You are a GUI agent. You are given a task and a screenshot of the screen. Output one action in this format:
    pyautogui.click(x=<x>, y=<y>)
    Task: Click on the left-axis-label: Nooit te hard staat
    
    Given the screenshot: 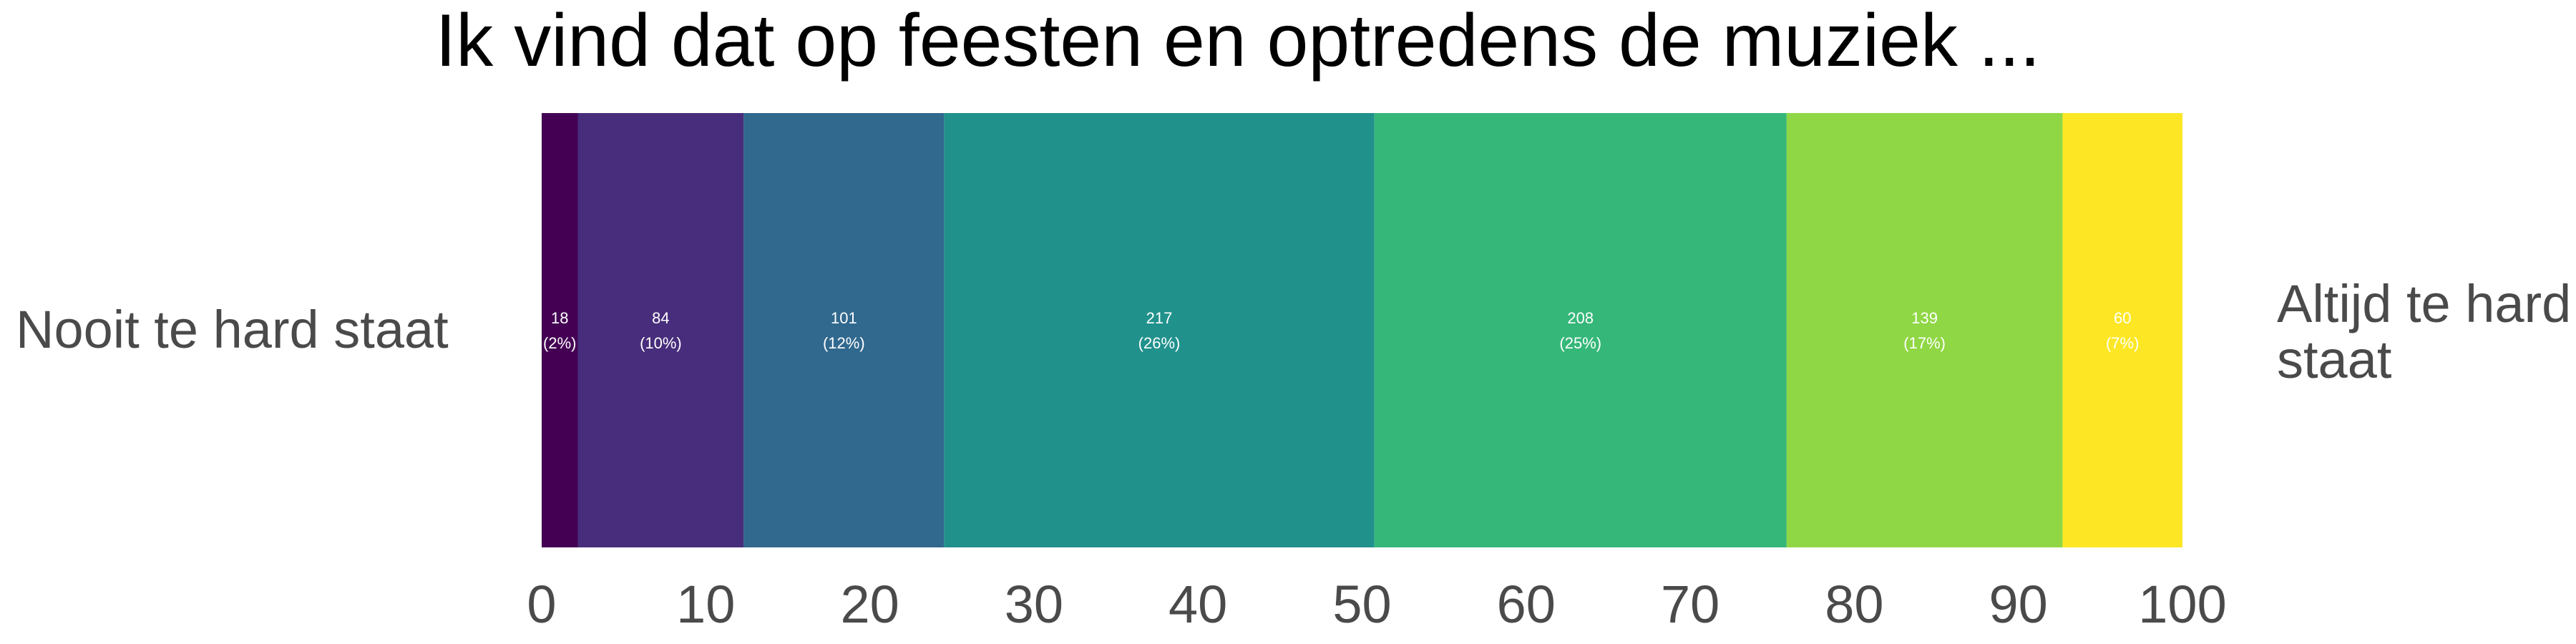 What is the action you would take?
    pyautogui.click(x=232, y=329)
    